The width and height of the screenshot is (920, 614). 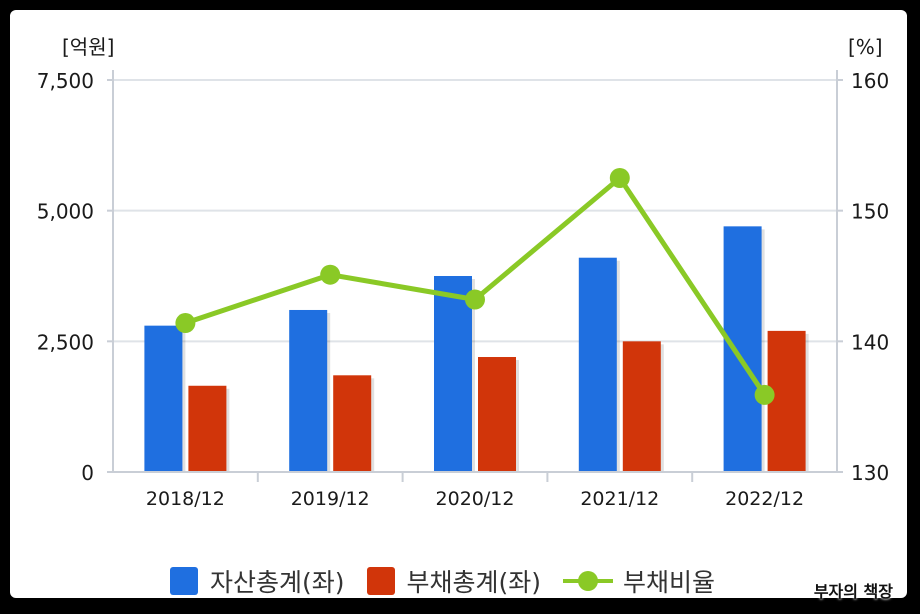 I want to click on right-tick-label: 150, so click(x=870, y=212).